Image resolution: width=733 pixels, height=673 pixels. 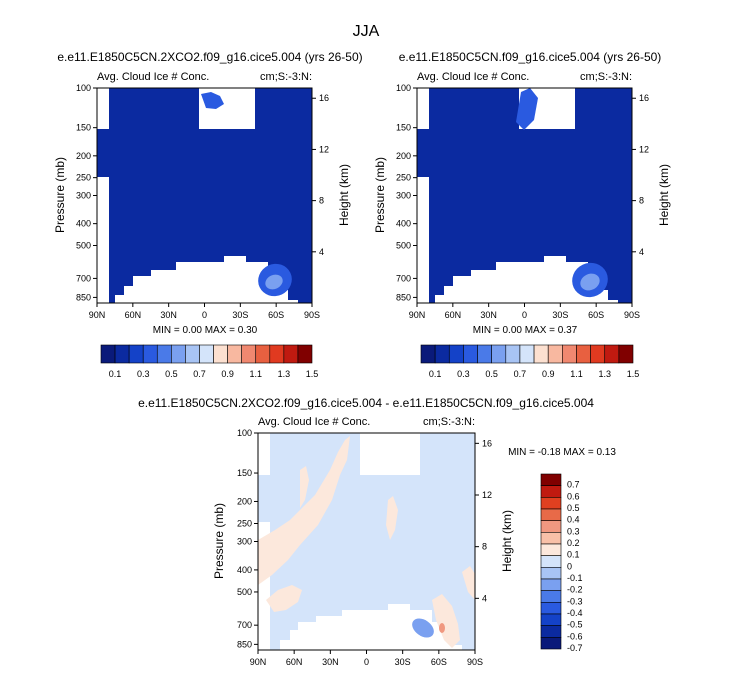 I want to click on colorbar-label: 1.1, so click(x=255, y=374).